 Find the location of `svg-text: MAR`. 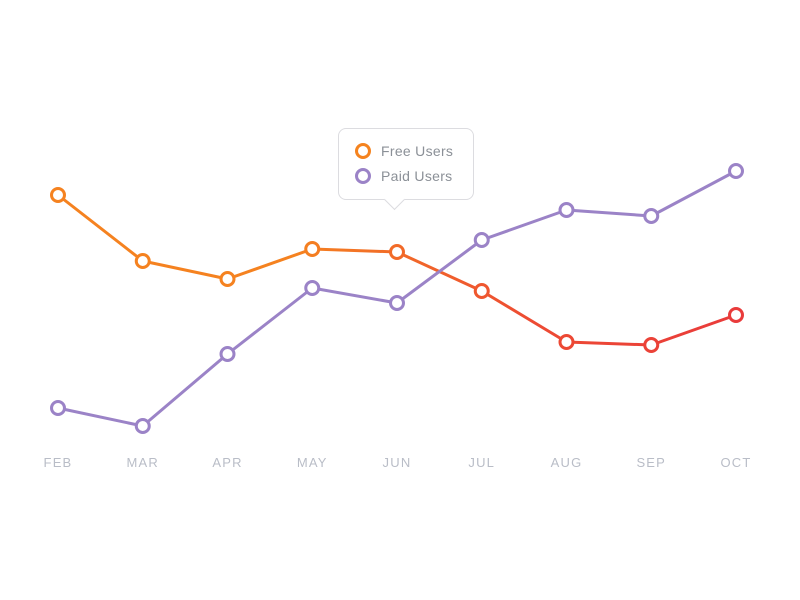

svg-text: MAR is located at coordinates (143, 462).